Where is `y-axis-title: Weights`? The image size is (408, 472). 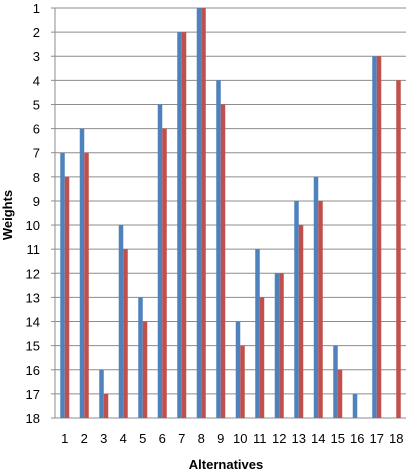
y-axis-title: Weights is located at coordinates (7, 215).